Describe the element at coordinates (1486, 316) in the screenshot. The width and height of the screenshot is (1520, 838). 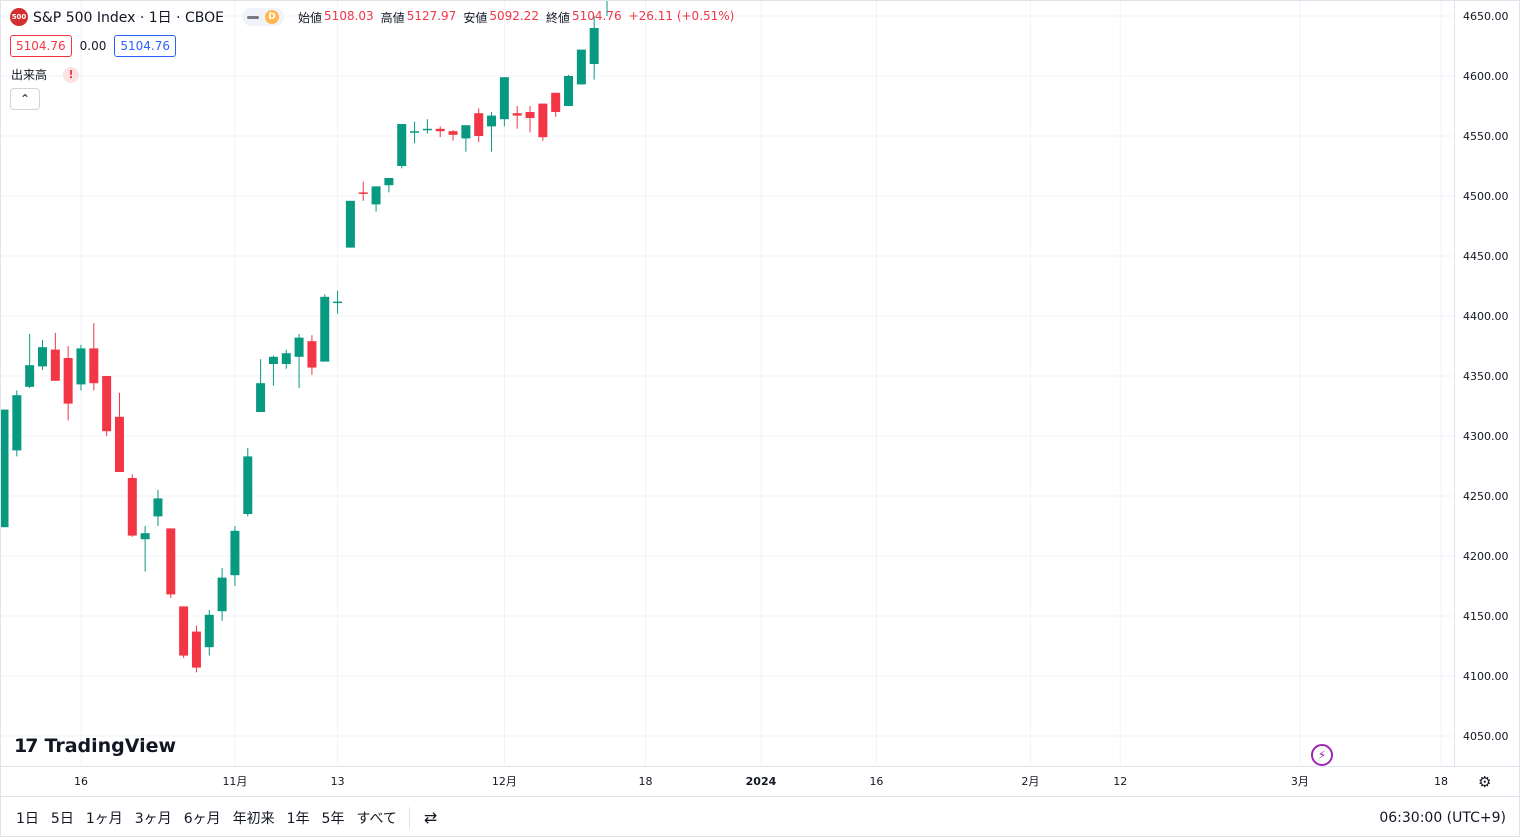
I see `price-axis-label: 4400.00` at that location.